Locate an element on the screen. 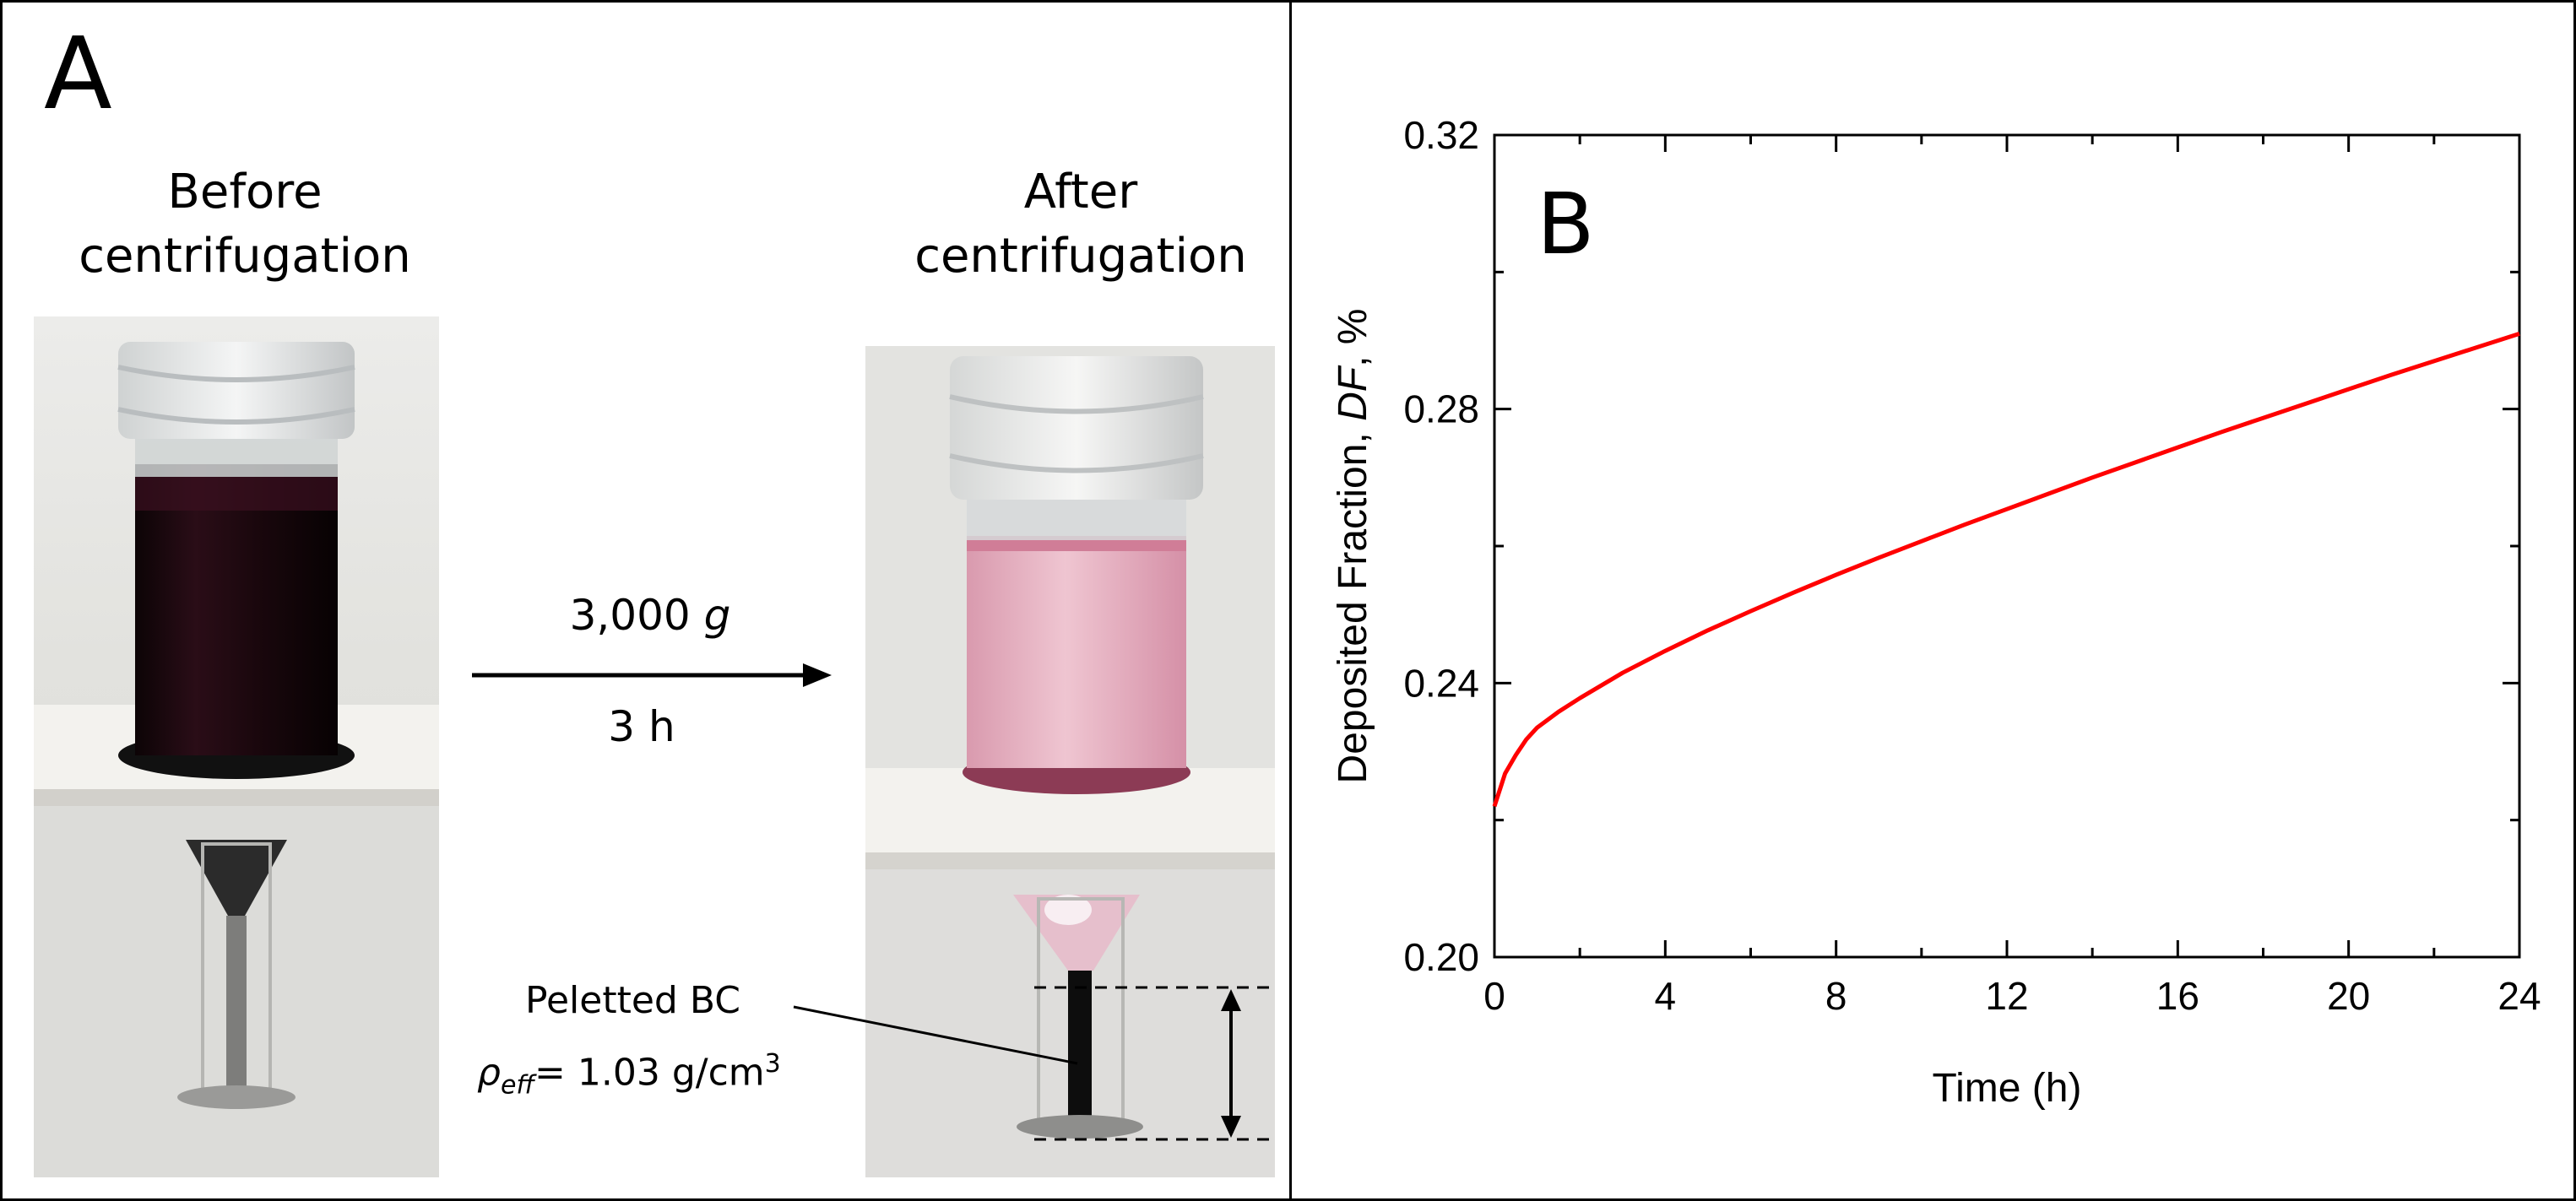 Image resolution: width=2576 pixels, height=1201 pixels. density-symbol: ρ is located at coordinates (489, 1073).